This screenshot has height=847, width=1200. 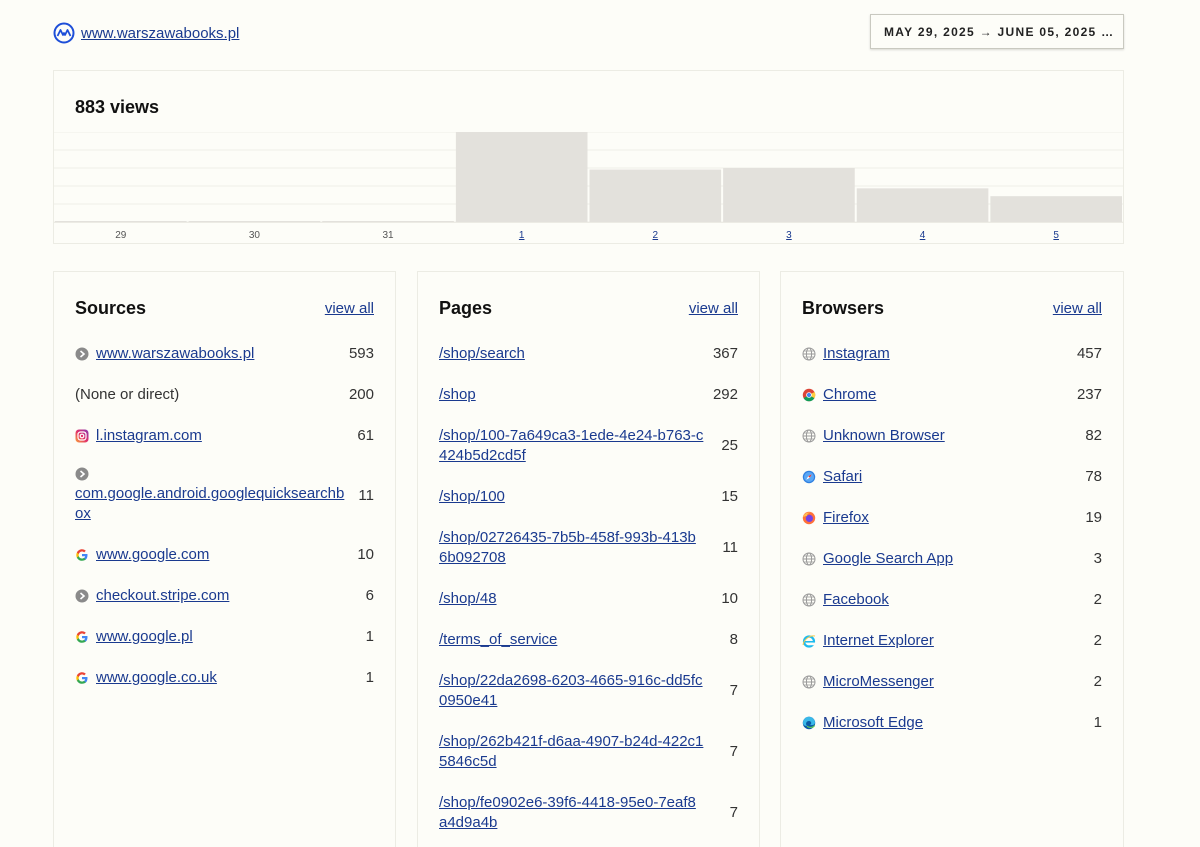 I want to click on browsers-row-label: MicroMessenger, so click(x=878, y=681).